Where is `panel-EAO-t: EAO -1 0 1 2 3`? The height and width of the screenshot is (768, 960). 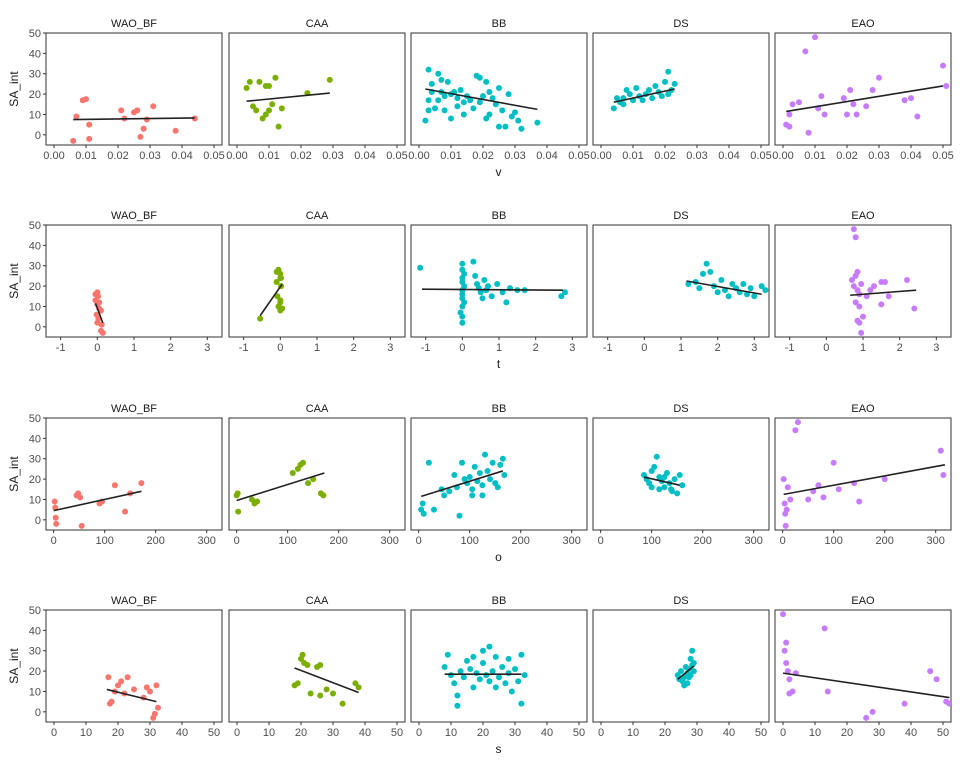
panel-EAO-t: EAO -1 0 1 2 3 is located at coordinates (863, 282).